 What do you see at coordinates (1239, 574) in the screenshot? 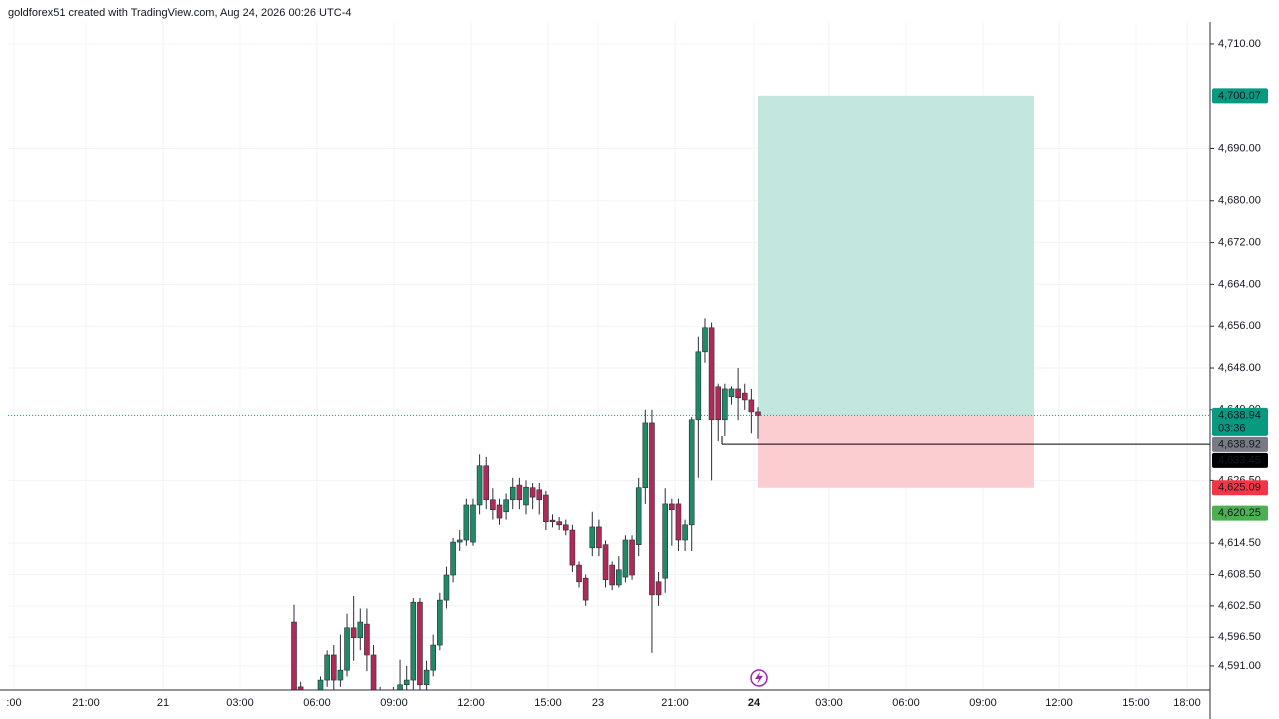
I see `y-tick-label: 4,608.50` at bounding box center [1239, 574].